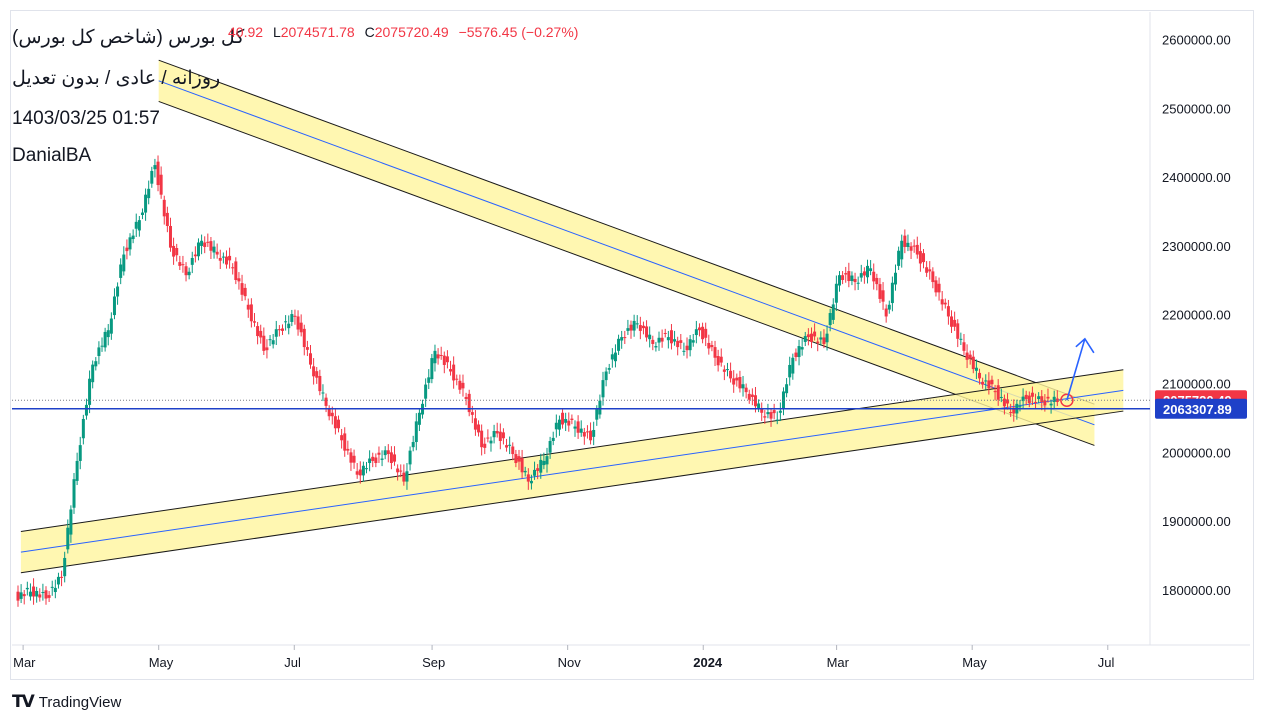  Describe the element at coordinates (563, 657) in the screenshot. I see `x-axis: Mar May Jul Sep Nov 2024 Mar May Jul` at that location.